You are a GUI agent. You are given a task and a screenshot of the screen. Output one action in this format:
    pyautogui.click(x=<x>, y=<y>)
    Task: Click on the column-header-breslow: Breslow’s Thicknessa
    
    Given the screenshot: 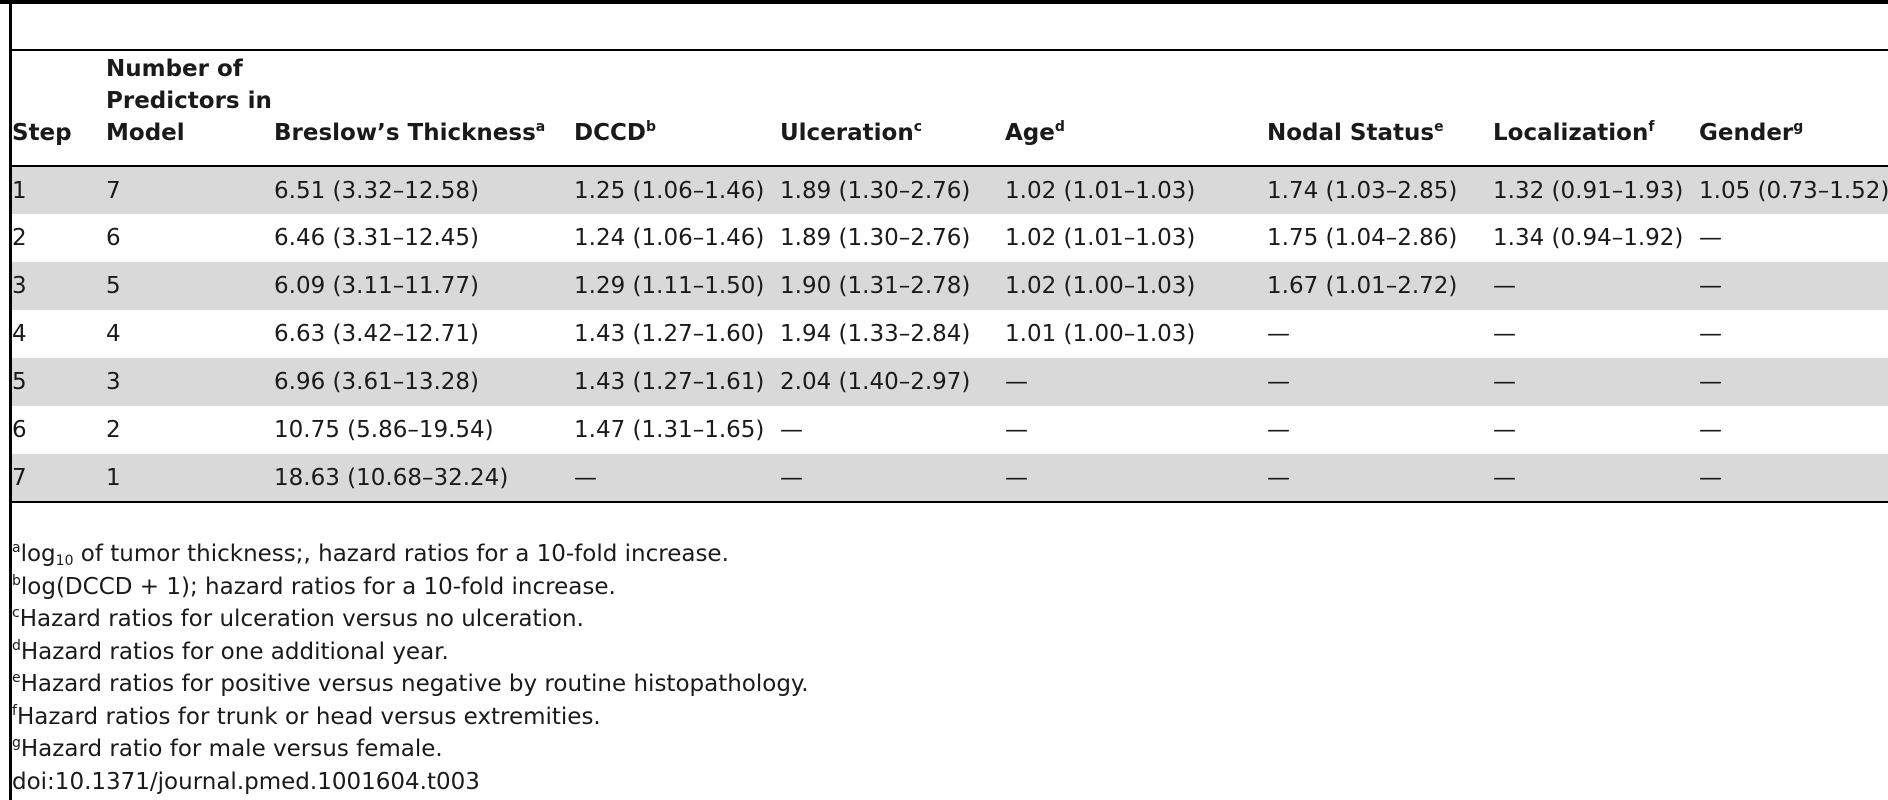 What is the action you would take?
    pyautogui.click(x=424, y=109)
    